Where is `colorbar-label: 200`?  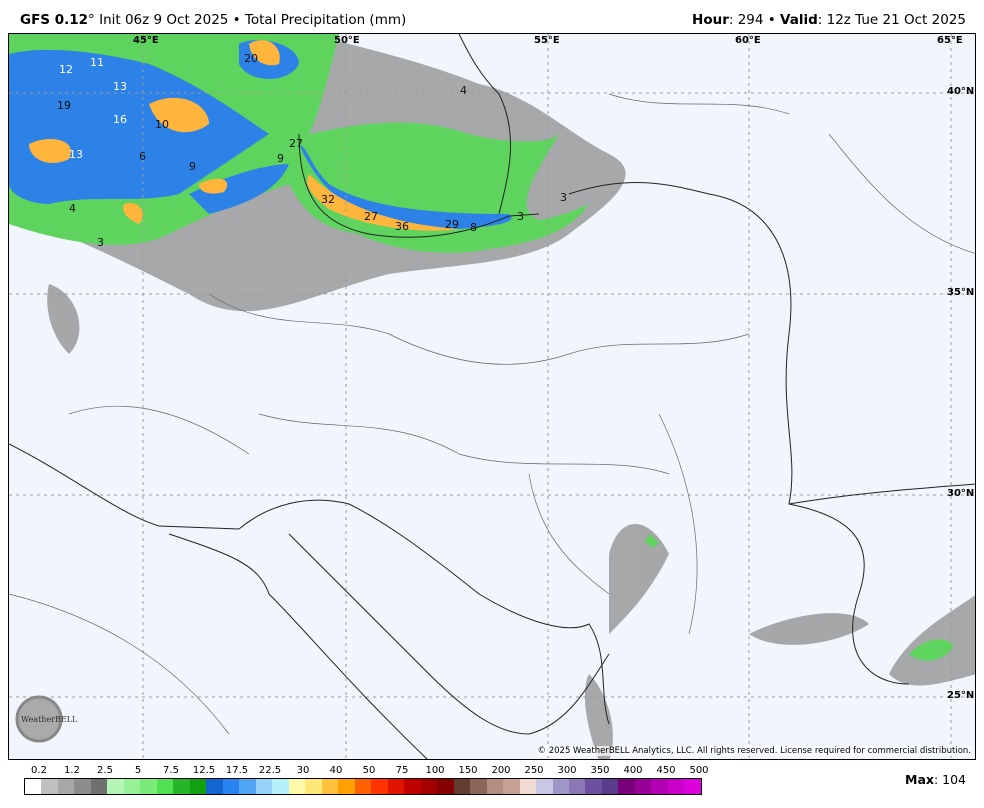
colorbar-label: 200 is located at coordinates (501, 770).